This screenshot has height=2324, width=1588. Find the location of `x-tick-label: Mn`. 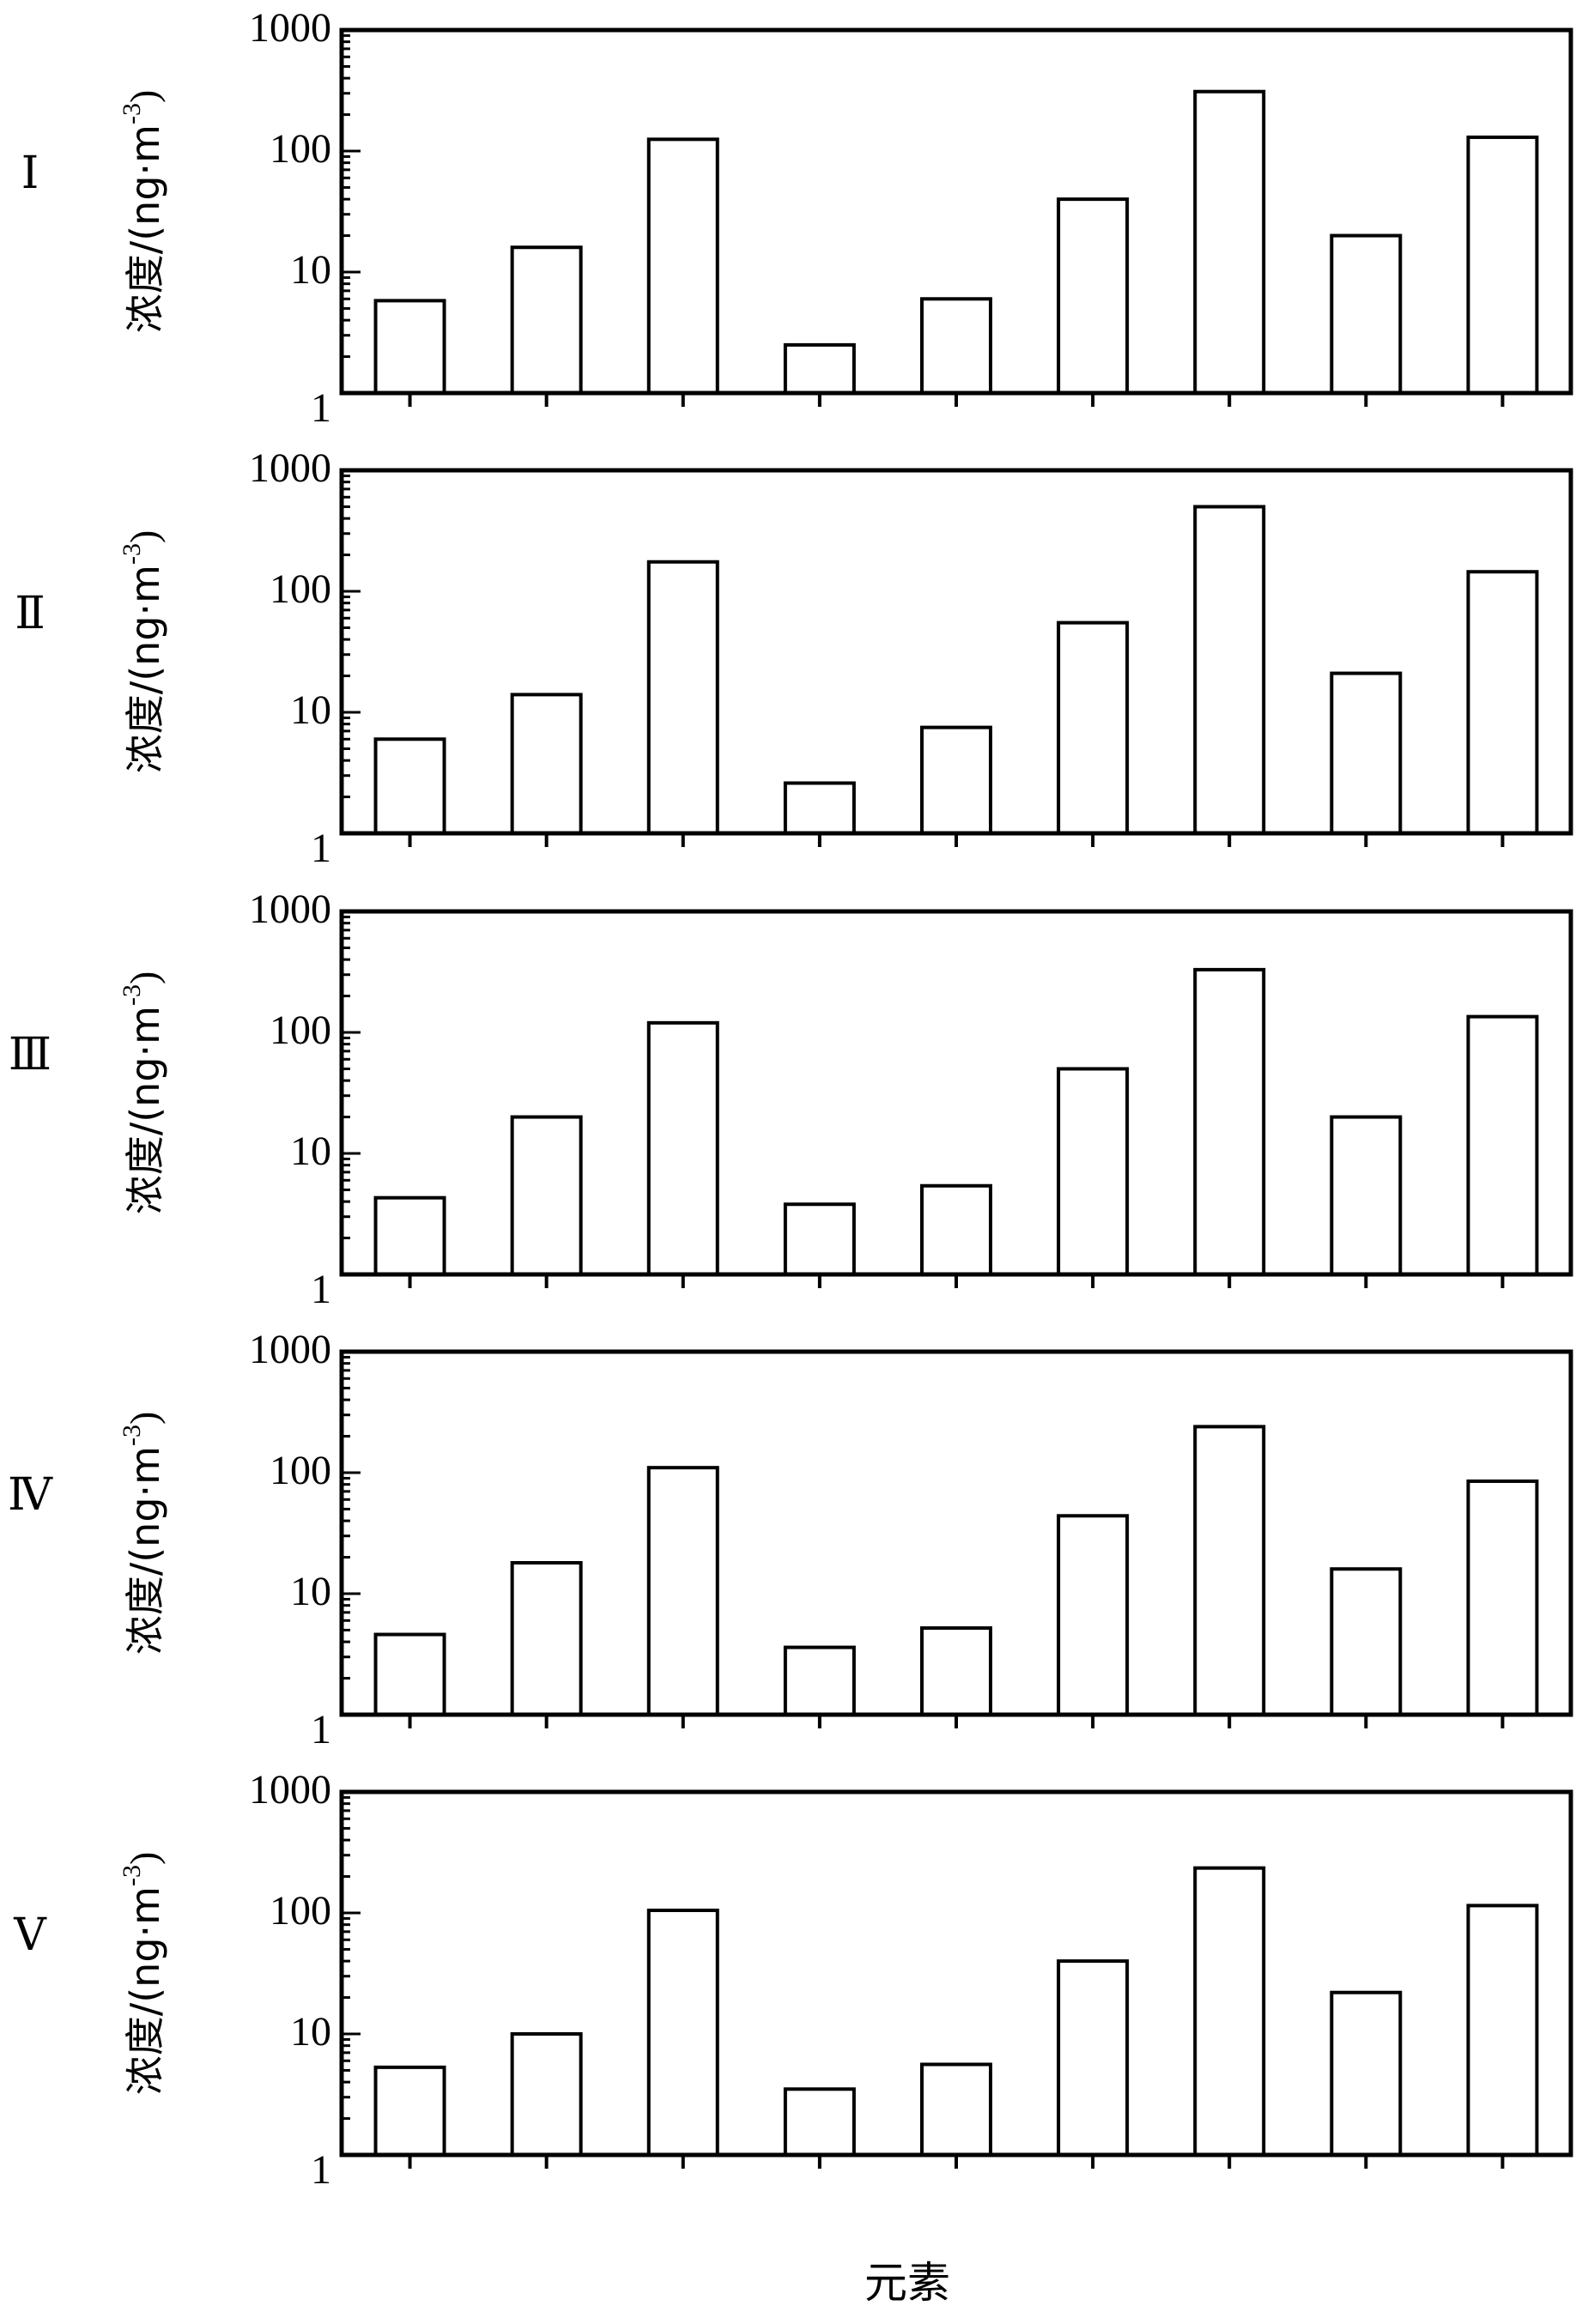

x-tick-label: Mn is located at coordinates (682, 2188).